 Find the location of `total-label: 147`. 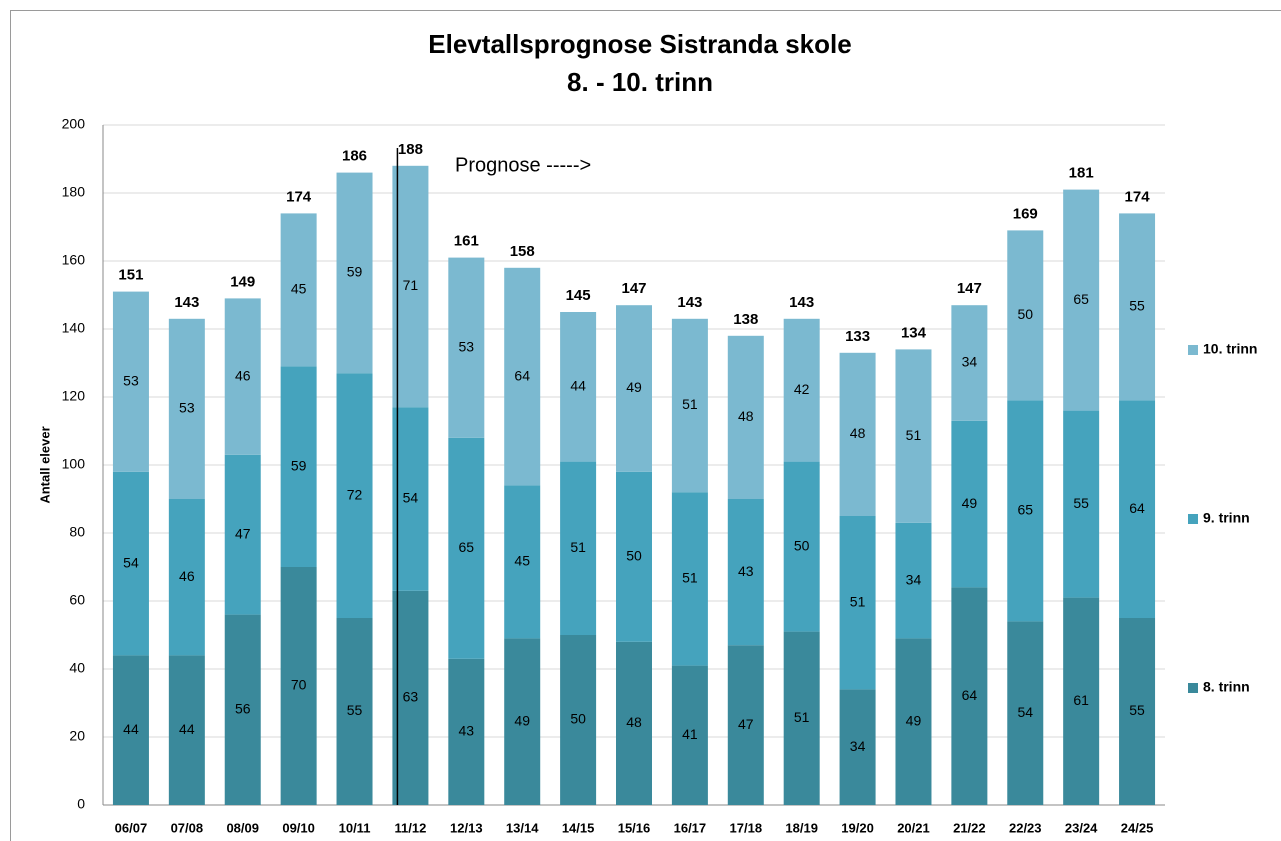

total-label: 147 is located at coordinates (633, 288).